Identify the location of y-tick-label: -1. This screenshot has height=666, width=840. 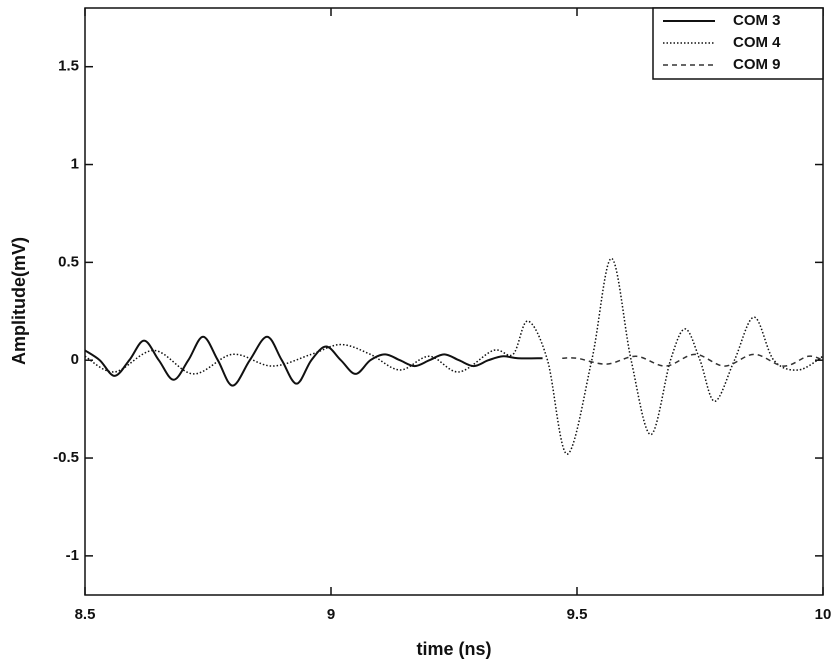
(72, 555).